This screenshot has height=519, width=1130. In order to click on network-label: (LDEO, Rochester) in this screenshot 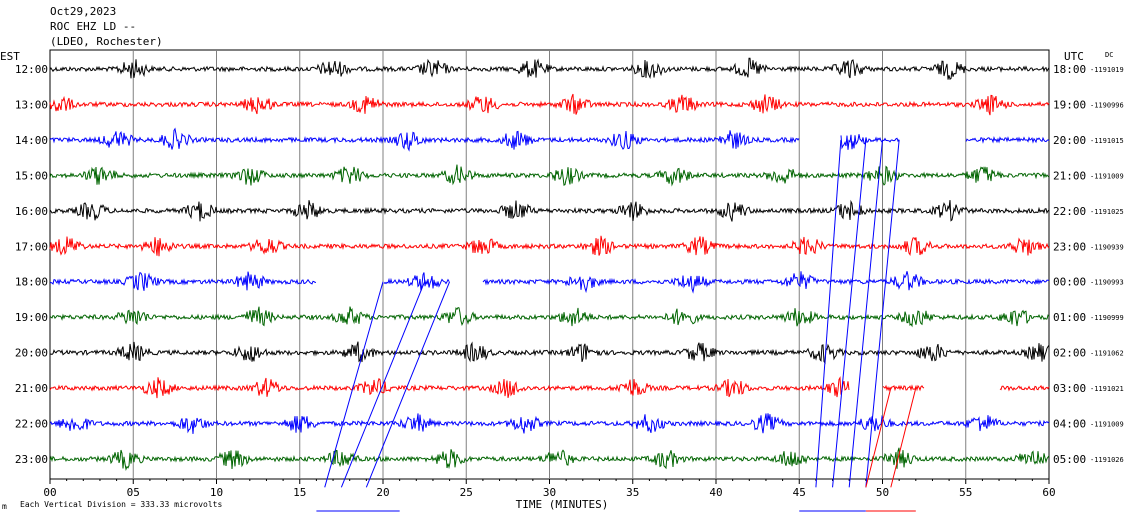, I will do `click(106, 41)`.